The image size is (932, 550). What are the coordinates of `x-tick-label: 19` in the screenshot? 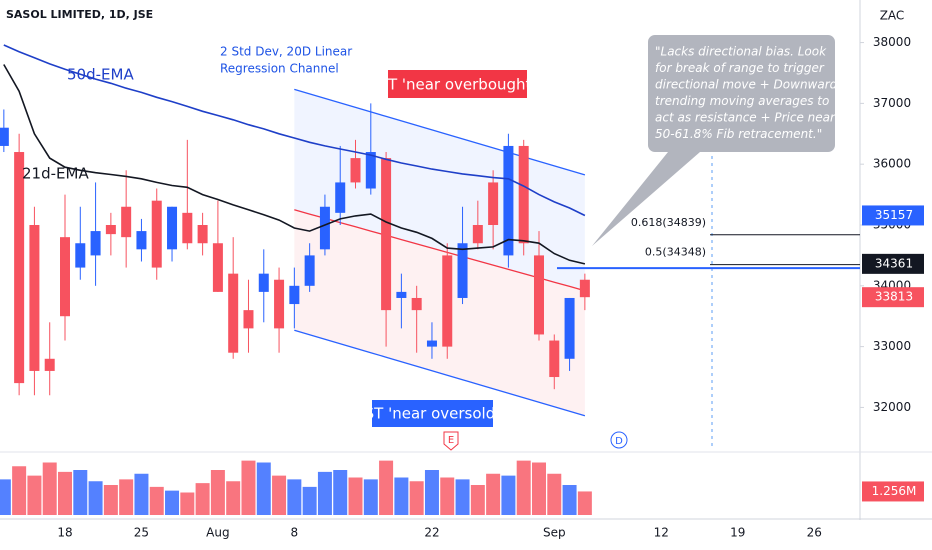 It's located at (737, 533).